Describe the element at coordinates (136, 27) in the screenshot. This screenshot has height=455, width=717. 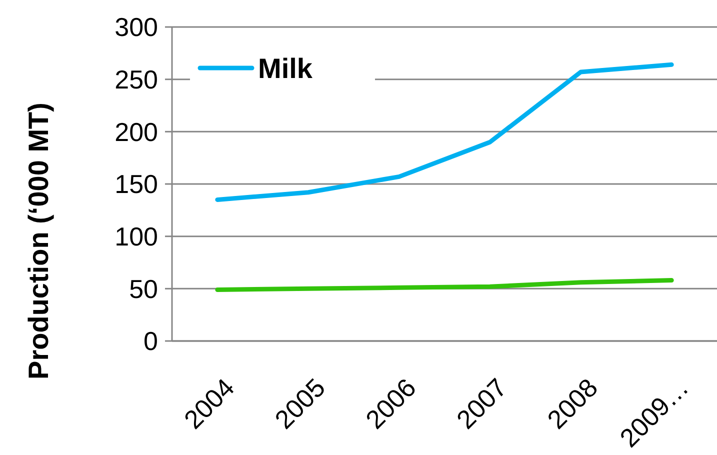
I see `y-tick-label: 300` at that location.